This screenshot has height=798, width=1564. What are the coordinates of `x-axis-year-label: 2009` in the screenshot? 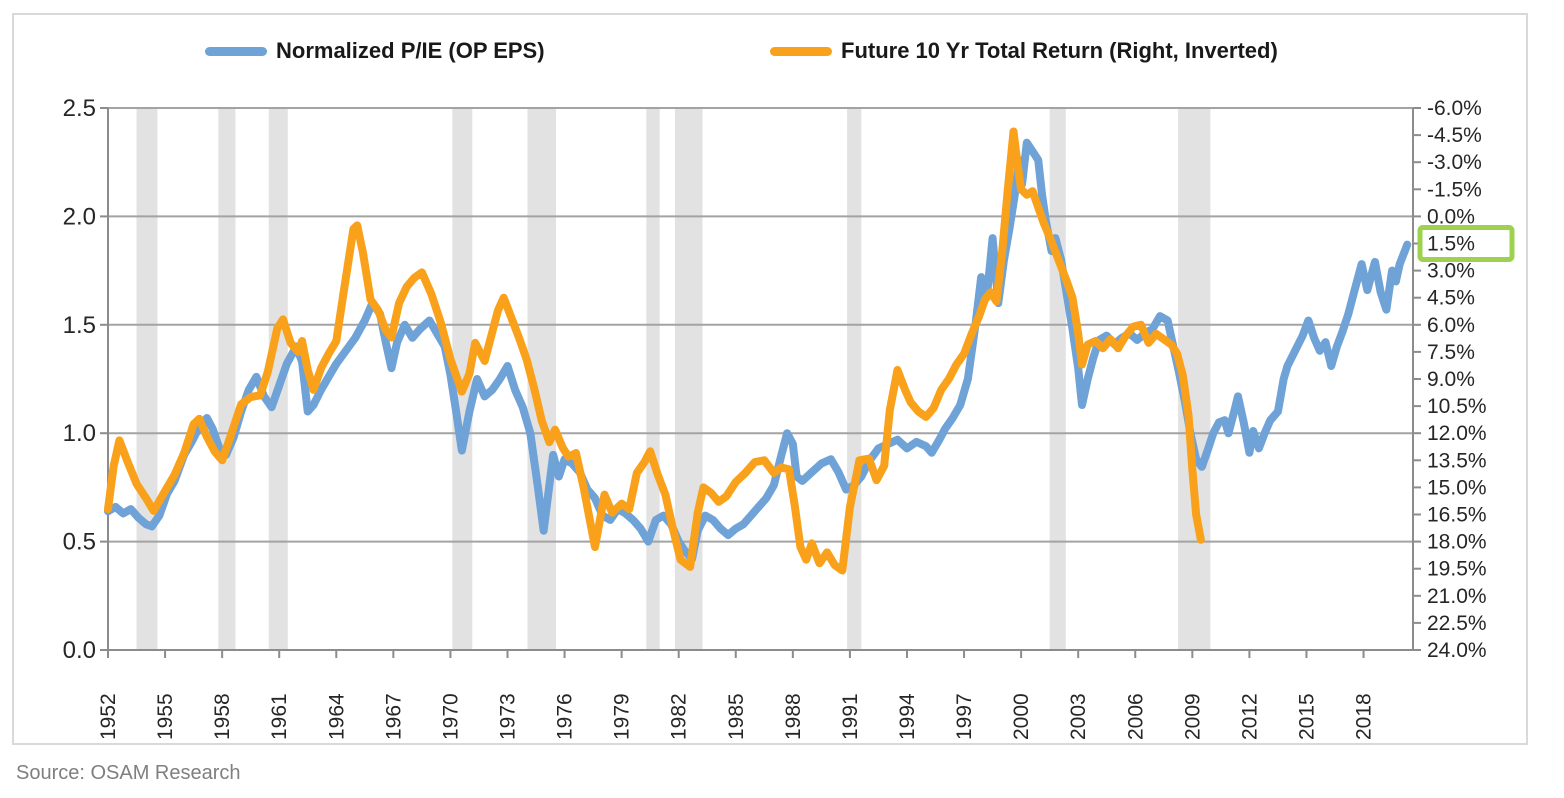 It's located at (1192, 716).